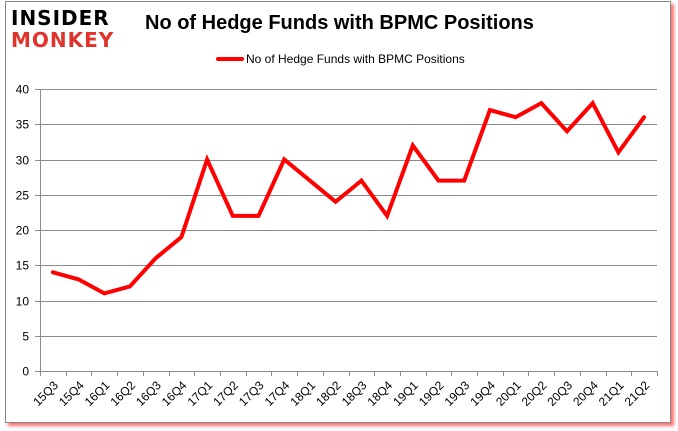 The height and width of the screenshot is (431, 678). I want to click on y-tick-label: 15, so click(23, 266).